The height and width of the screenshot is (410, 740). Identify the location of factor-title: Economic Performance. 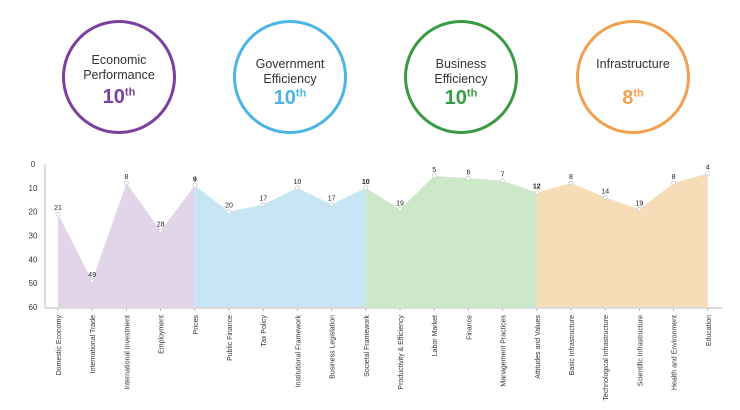
(119, 67).